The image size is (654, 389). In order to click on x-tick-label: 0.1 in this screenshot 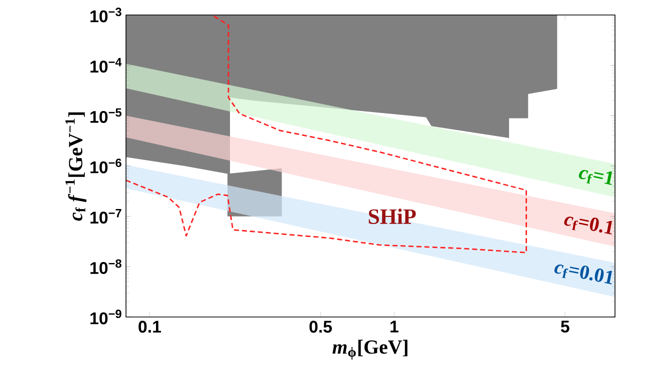, I will do `click(149, 326)`.